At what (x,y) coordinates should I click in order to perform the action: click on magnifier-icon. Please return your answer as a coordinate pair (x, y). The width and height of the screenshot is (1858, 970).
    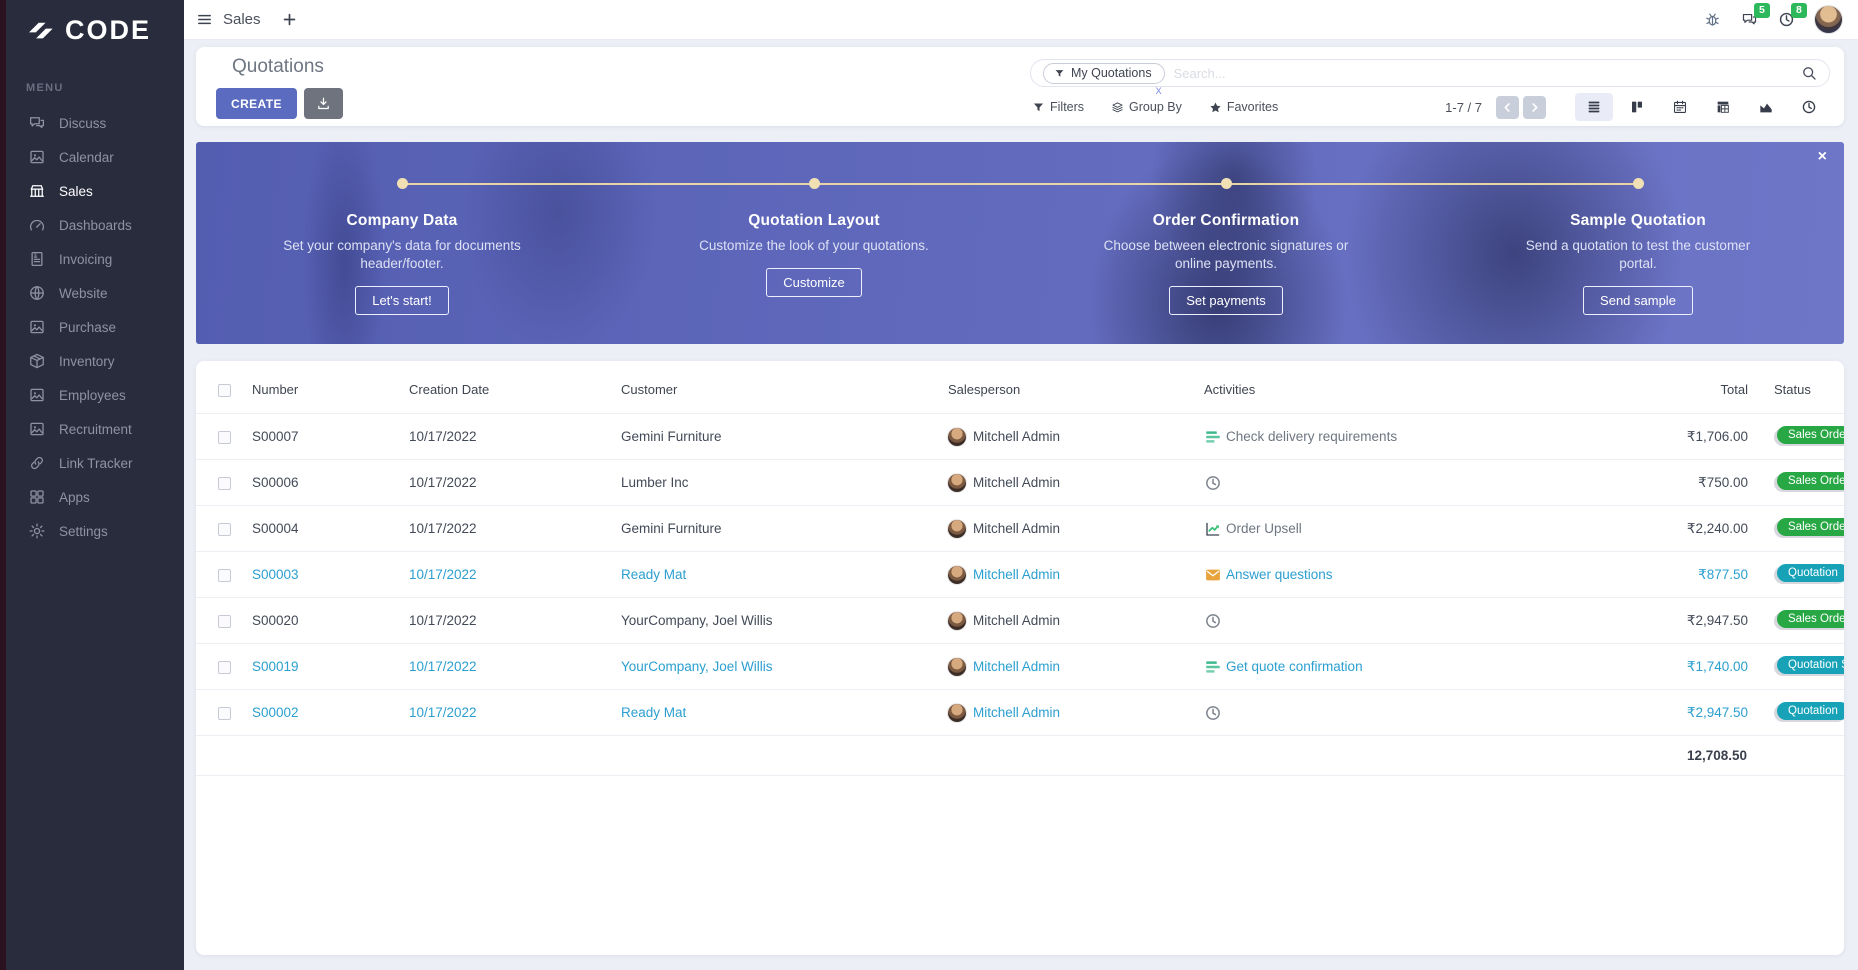
    Looking at the image, I should click on (1809, 73).